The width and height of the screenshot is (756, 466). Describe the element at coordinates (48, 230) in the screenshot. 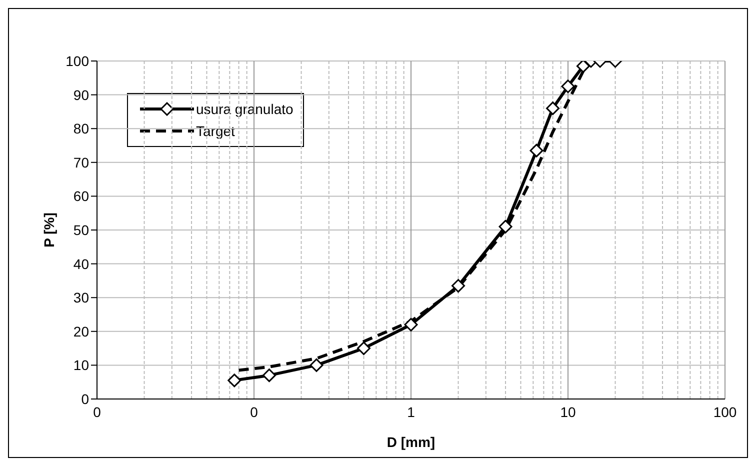

I see `y-axis-title: P [%]` at that location.